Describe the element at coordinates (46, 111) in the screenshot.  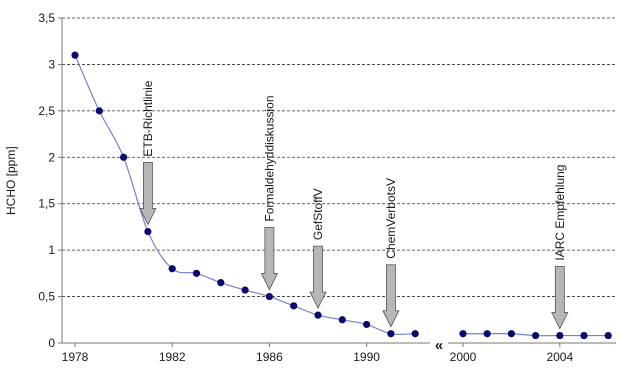
I see `y-tick-label: 2,5` at that location.